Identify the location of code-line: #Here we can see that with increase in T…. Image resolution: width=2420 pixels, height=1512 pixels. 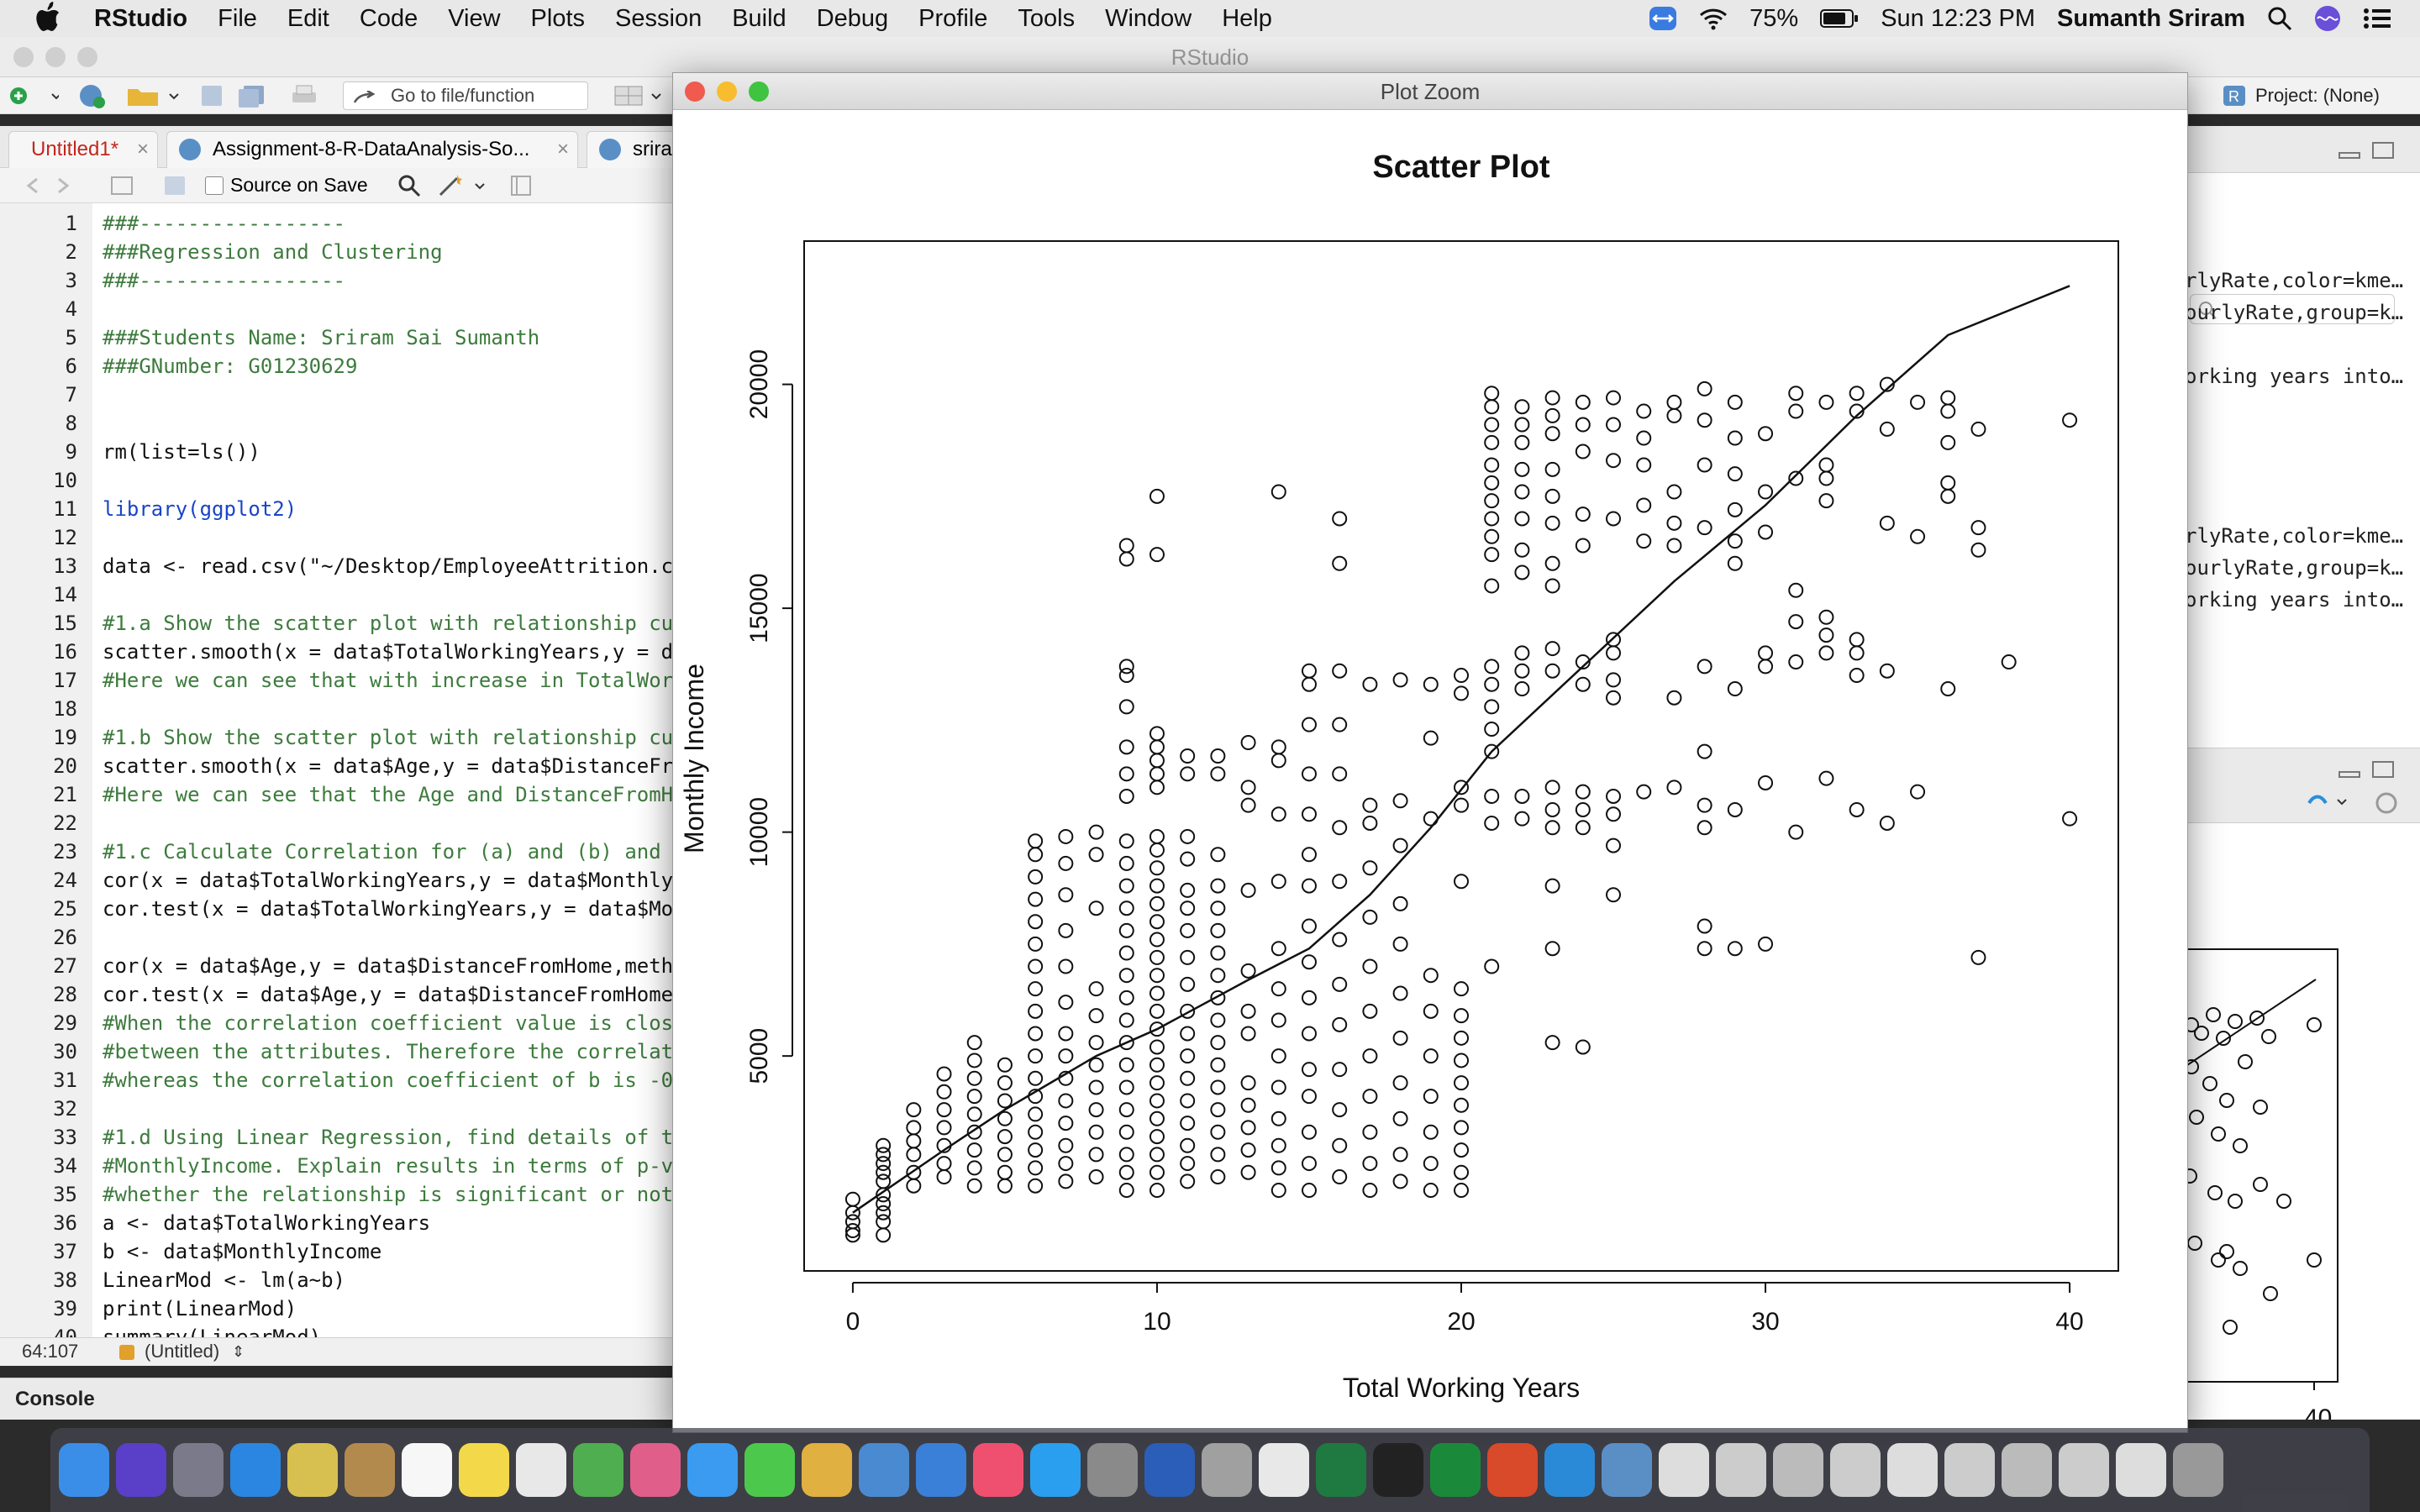
(387, 680).